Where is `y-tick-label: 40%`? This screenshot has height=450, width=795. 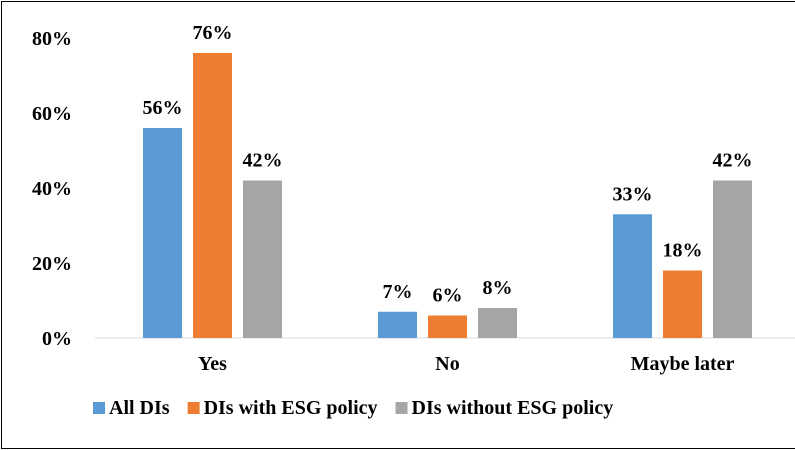 y-tick-label: 40% is located at coordinates (52, 189).